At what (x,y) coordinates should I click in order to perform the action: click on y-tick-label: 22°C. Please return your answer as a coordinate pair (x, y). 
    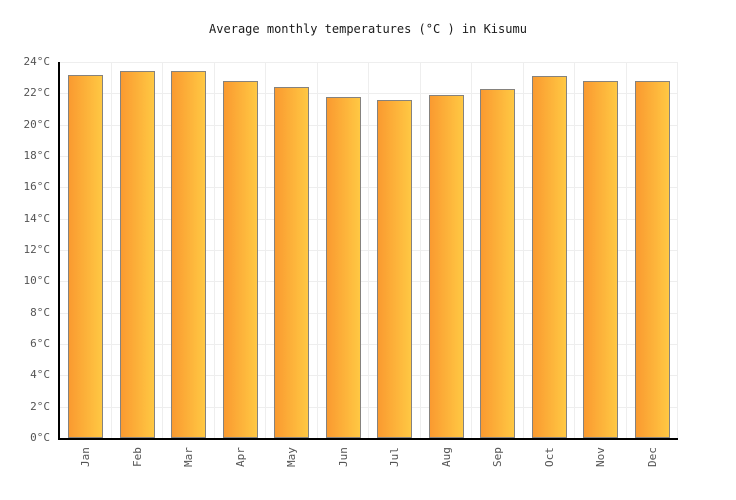
    Looking at the image, I should click on (37, 93).